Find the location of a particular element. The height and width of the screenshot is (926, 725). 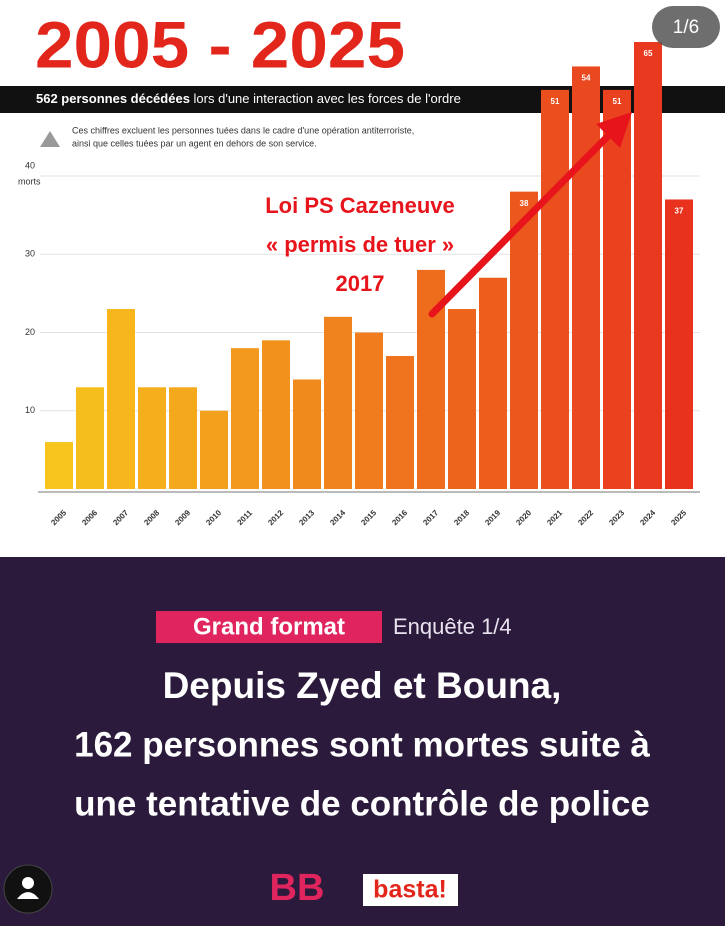

avatar-head is located at coordinates (28, 883).